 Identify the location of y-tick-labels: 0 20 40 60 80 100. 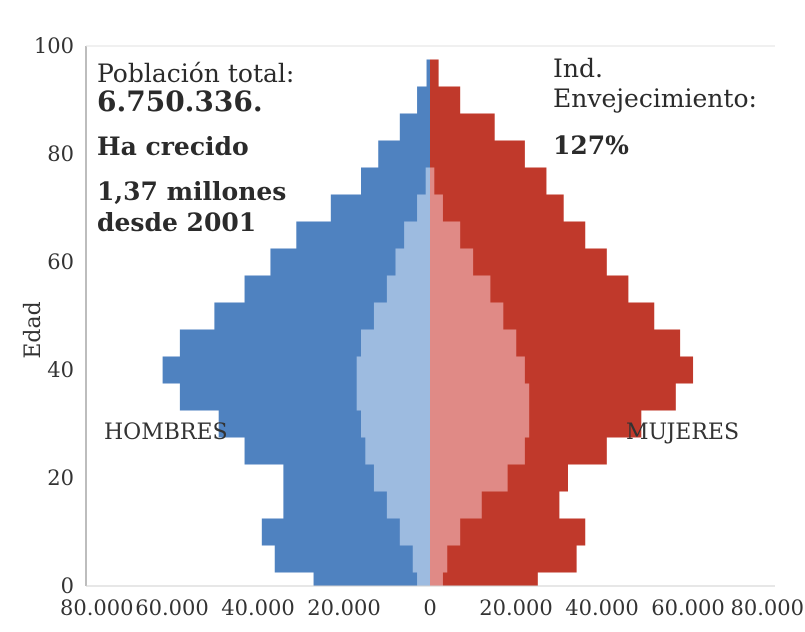
(54, 316).